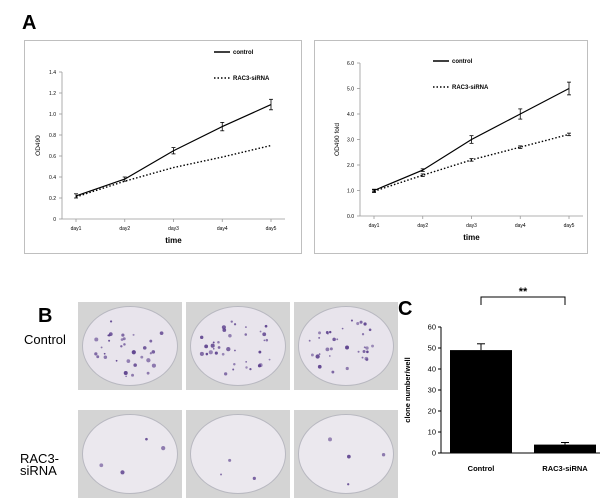  I want to click on chart-a1-y-tick-label: 0.4, so click(52, 178).